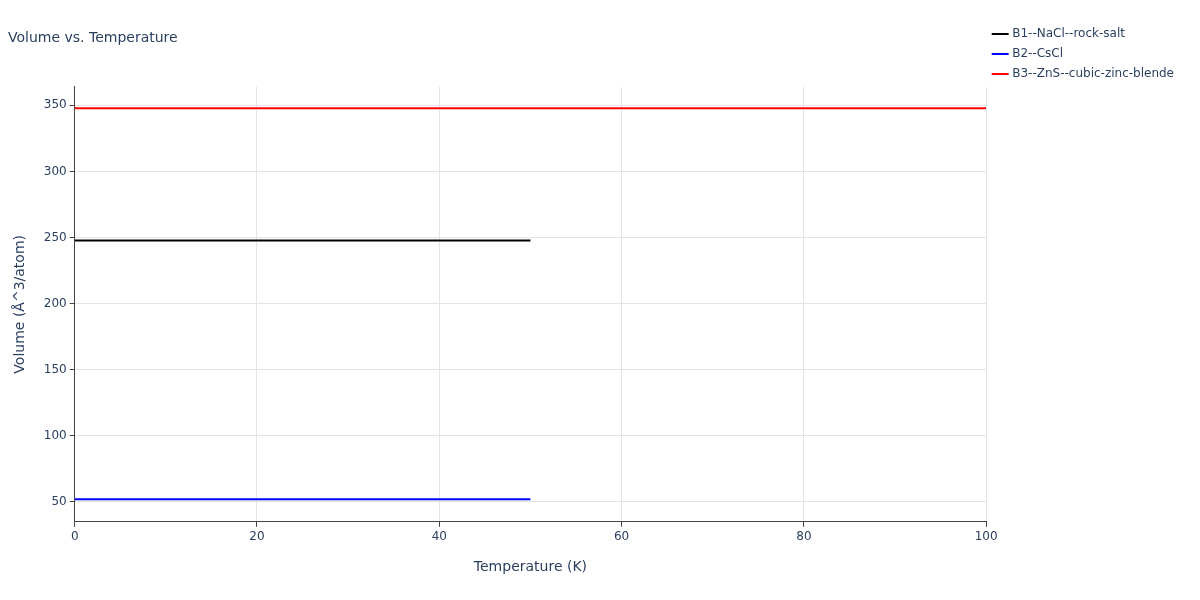 The width and height of the screenshot is (1200, 600). Describe the element at coordinates (55, 434) in the screenshot. I see `y-tick-label: 100` at that location.